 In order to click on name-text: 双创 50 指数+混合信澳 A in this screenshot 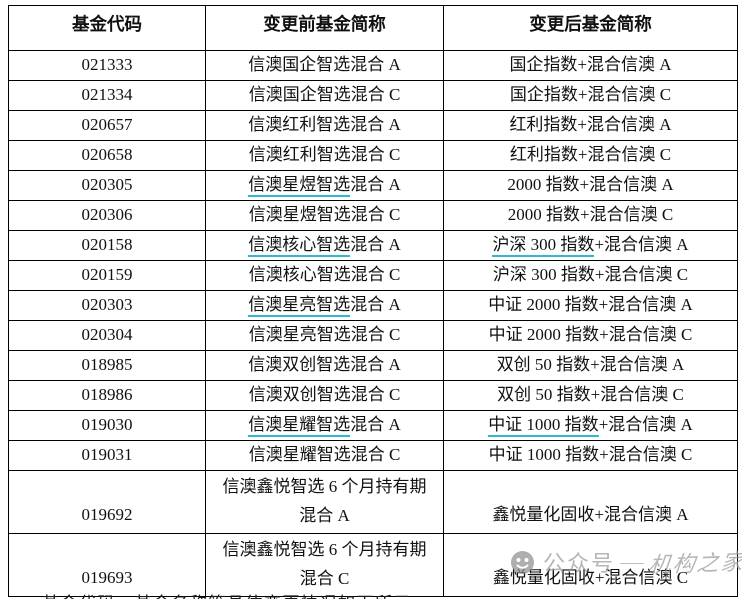, I will do `click(590, 365)`.